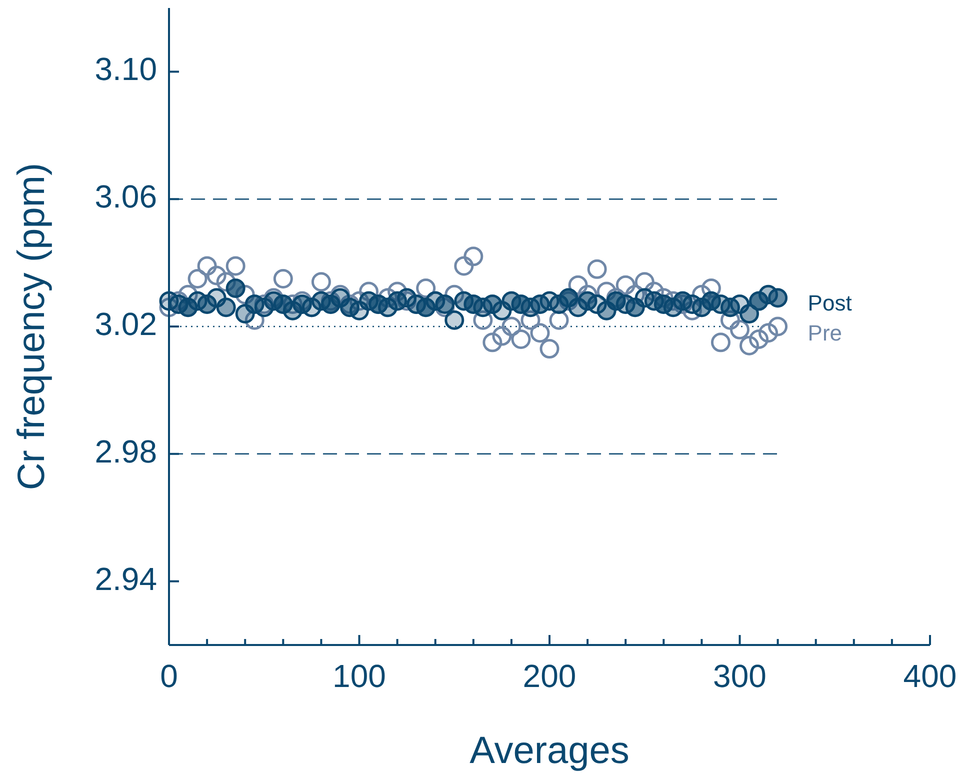 Image resolution: width=966 pixels, height=775 pixels. I want to click on y-tick-label: 3.10, so click(125, 69).